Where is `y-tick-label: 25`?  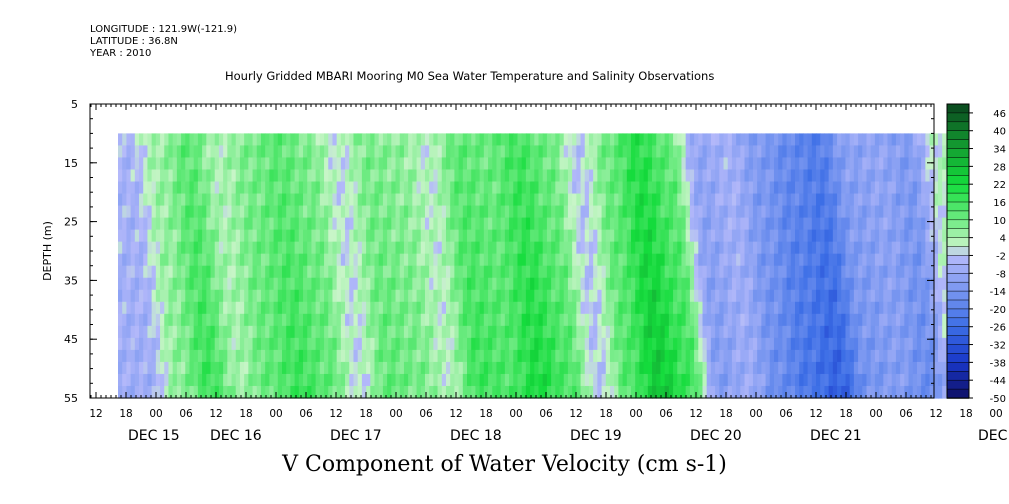 y-tick-label: 25 is located at coordinates (71, 222).